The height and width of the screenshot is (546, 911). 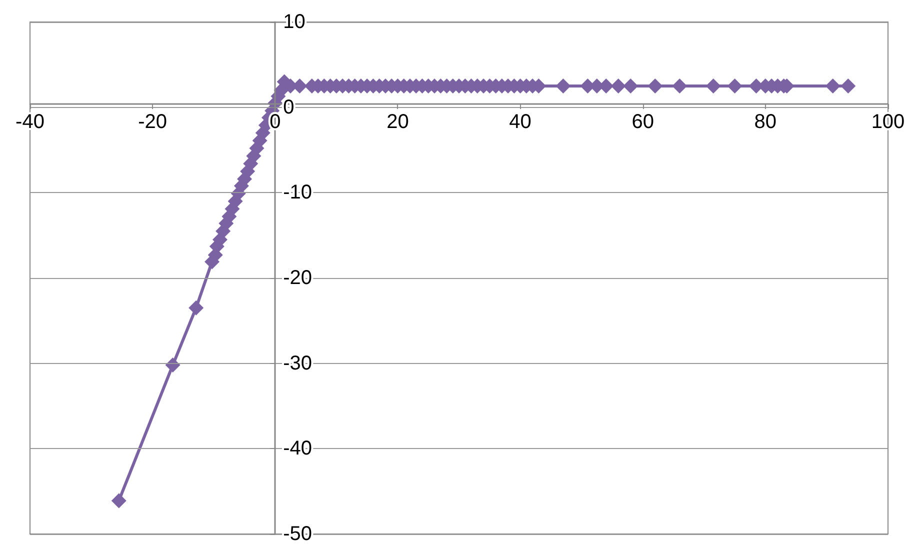 I want to click on x-tick-label: 40, so click(x=520, y=122).